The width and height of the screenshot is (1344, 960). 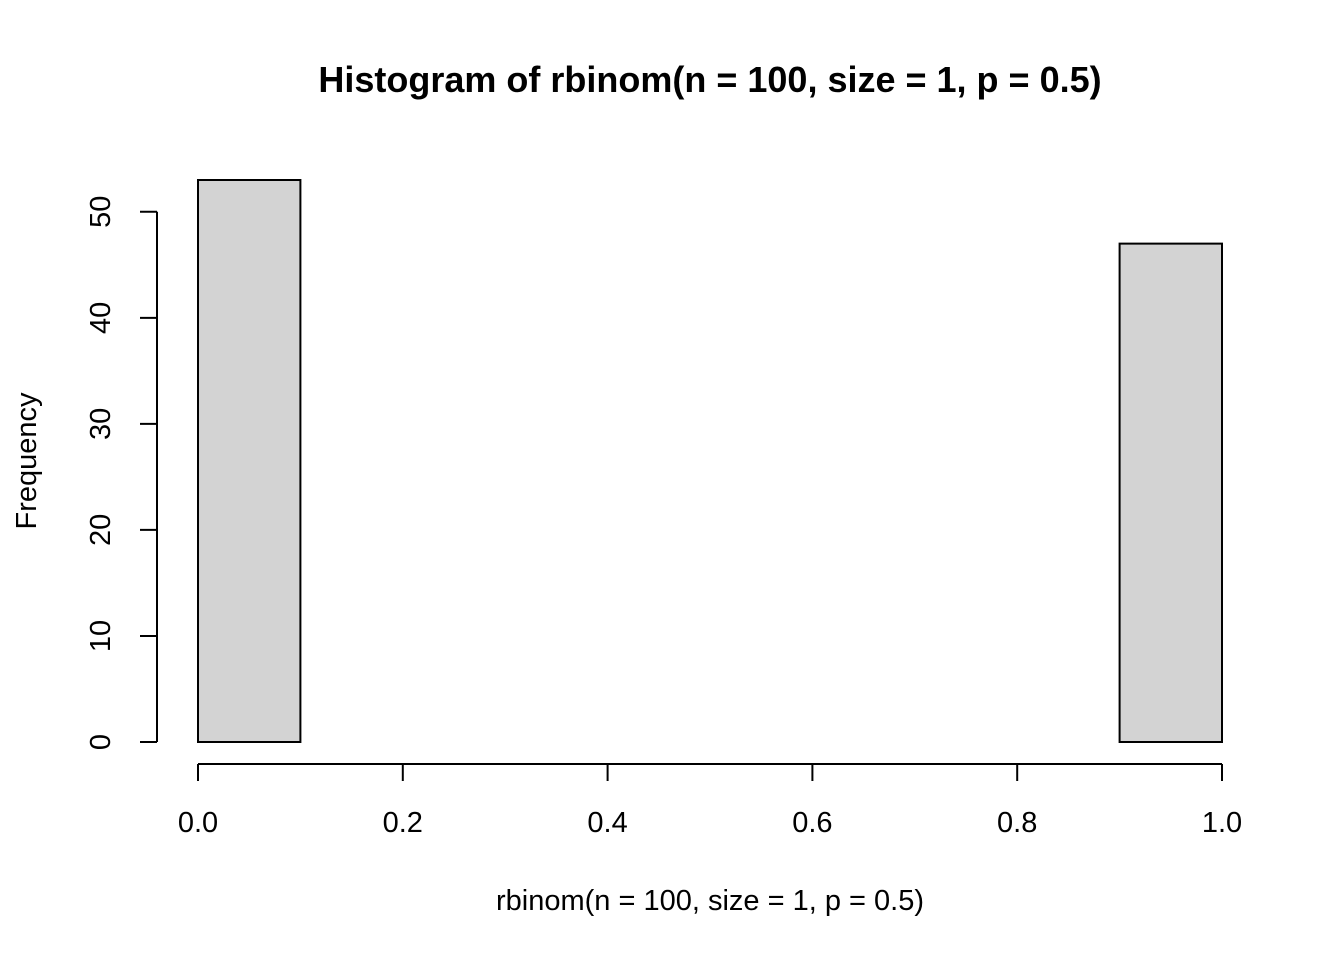 What do you see at coordinates (607, 823) in the screenshot?
I see `x-tick-label: 0.4` at bounding box center [607, 823].